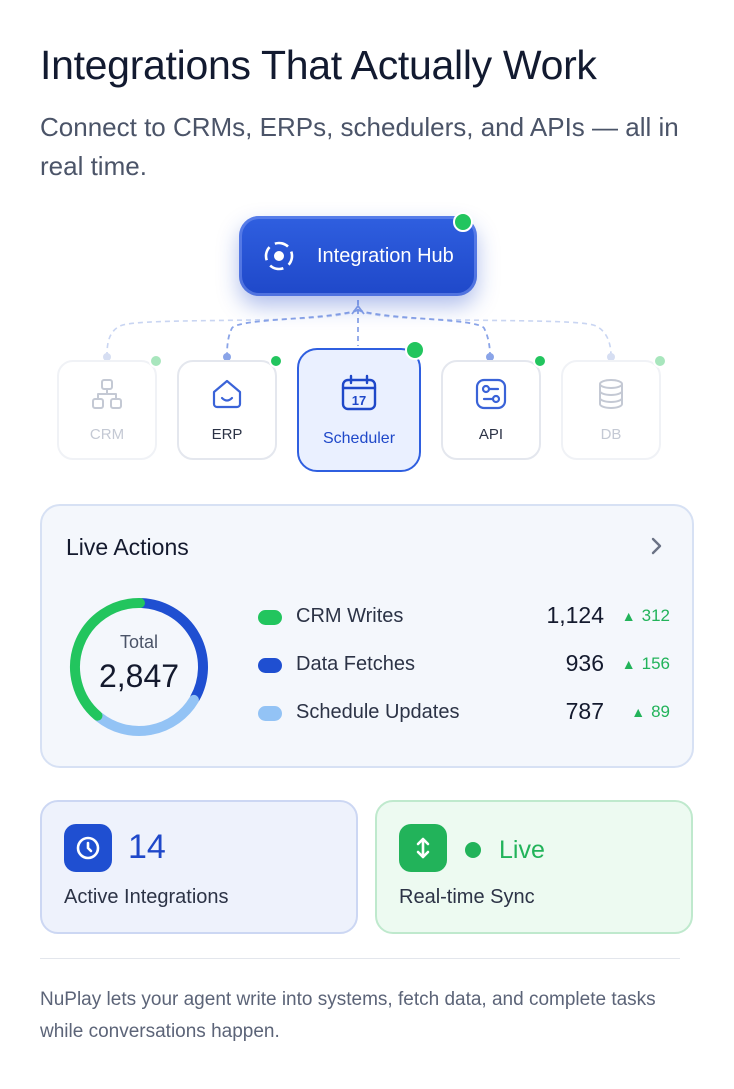  Describe the element at coordinates (139, 642) in the screenshot. I see `donut-total-label: Total` at that location.